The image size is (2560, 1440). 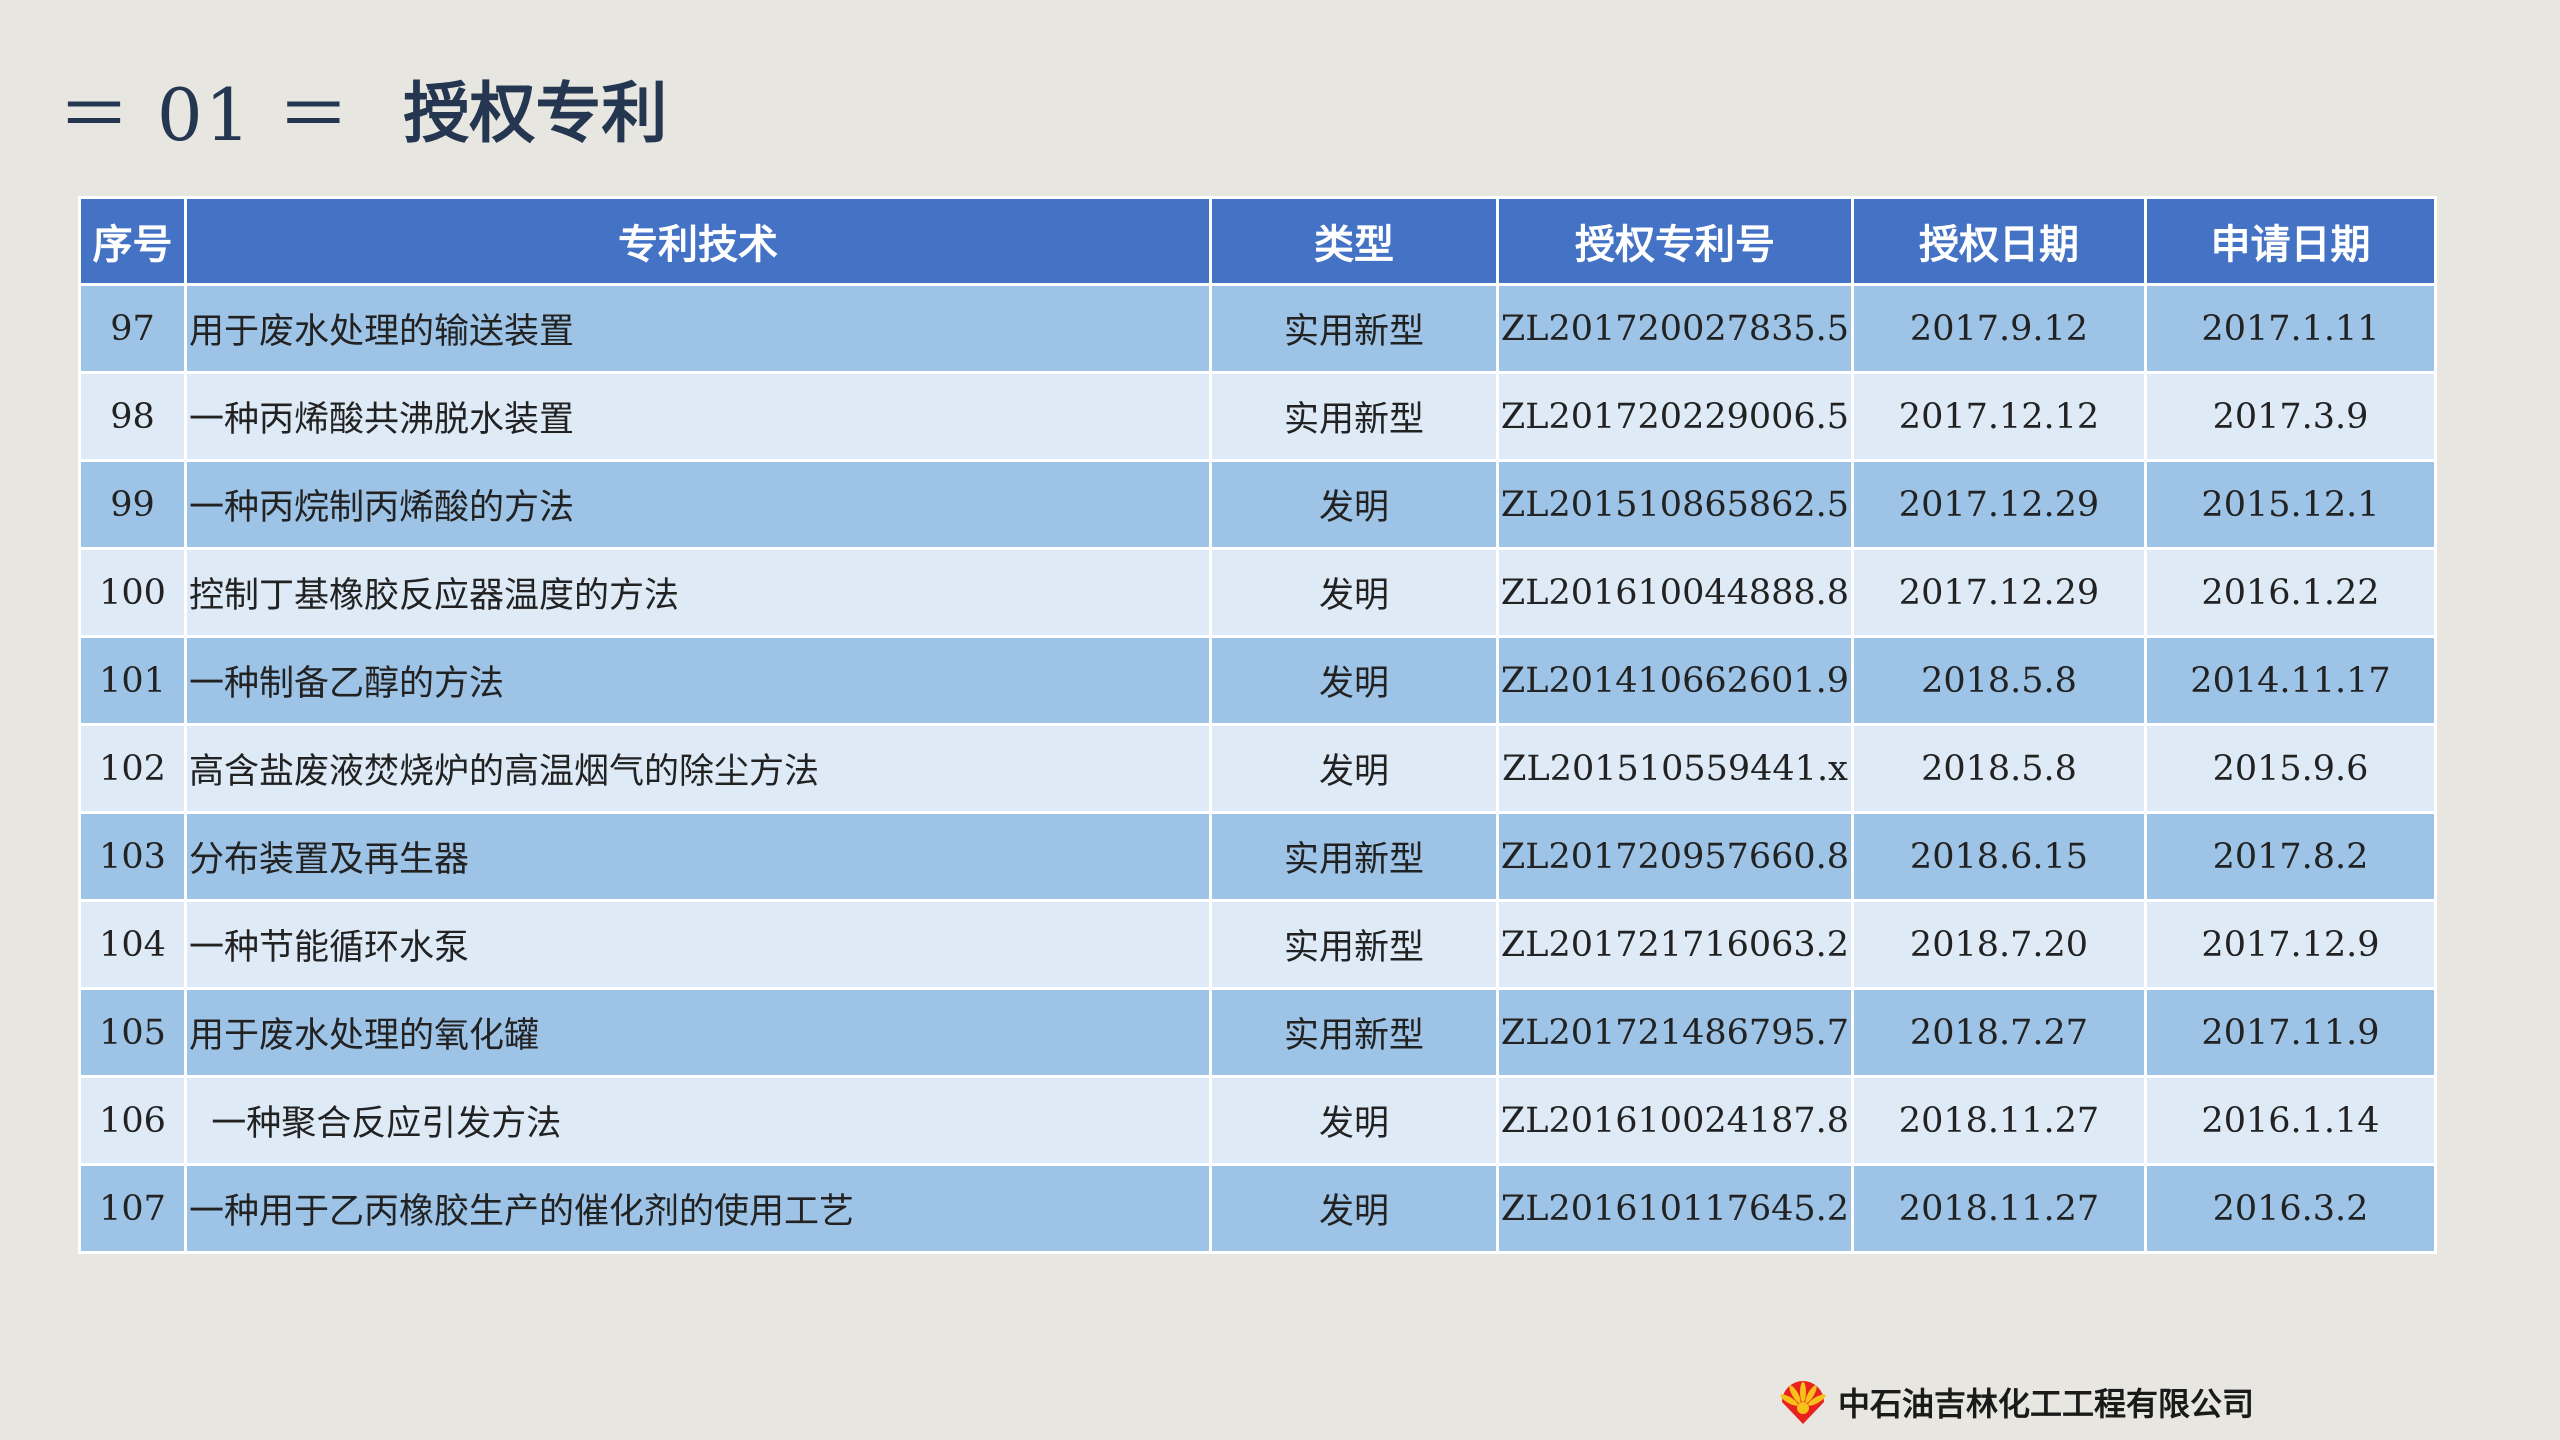 What do you see at coordinates (1675, 416) in the screenshot?
I see `patent-number-cell: ZL201720229006.5` at bounding box center [1675, 416].